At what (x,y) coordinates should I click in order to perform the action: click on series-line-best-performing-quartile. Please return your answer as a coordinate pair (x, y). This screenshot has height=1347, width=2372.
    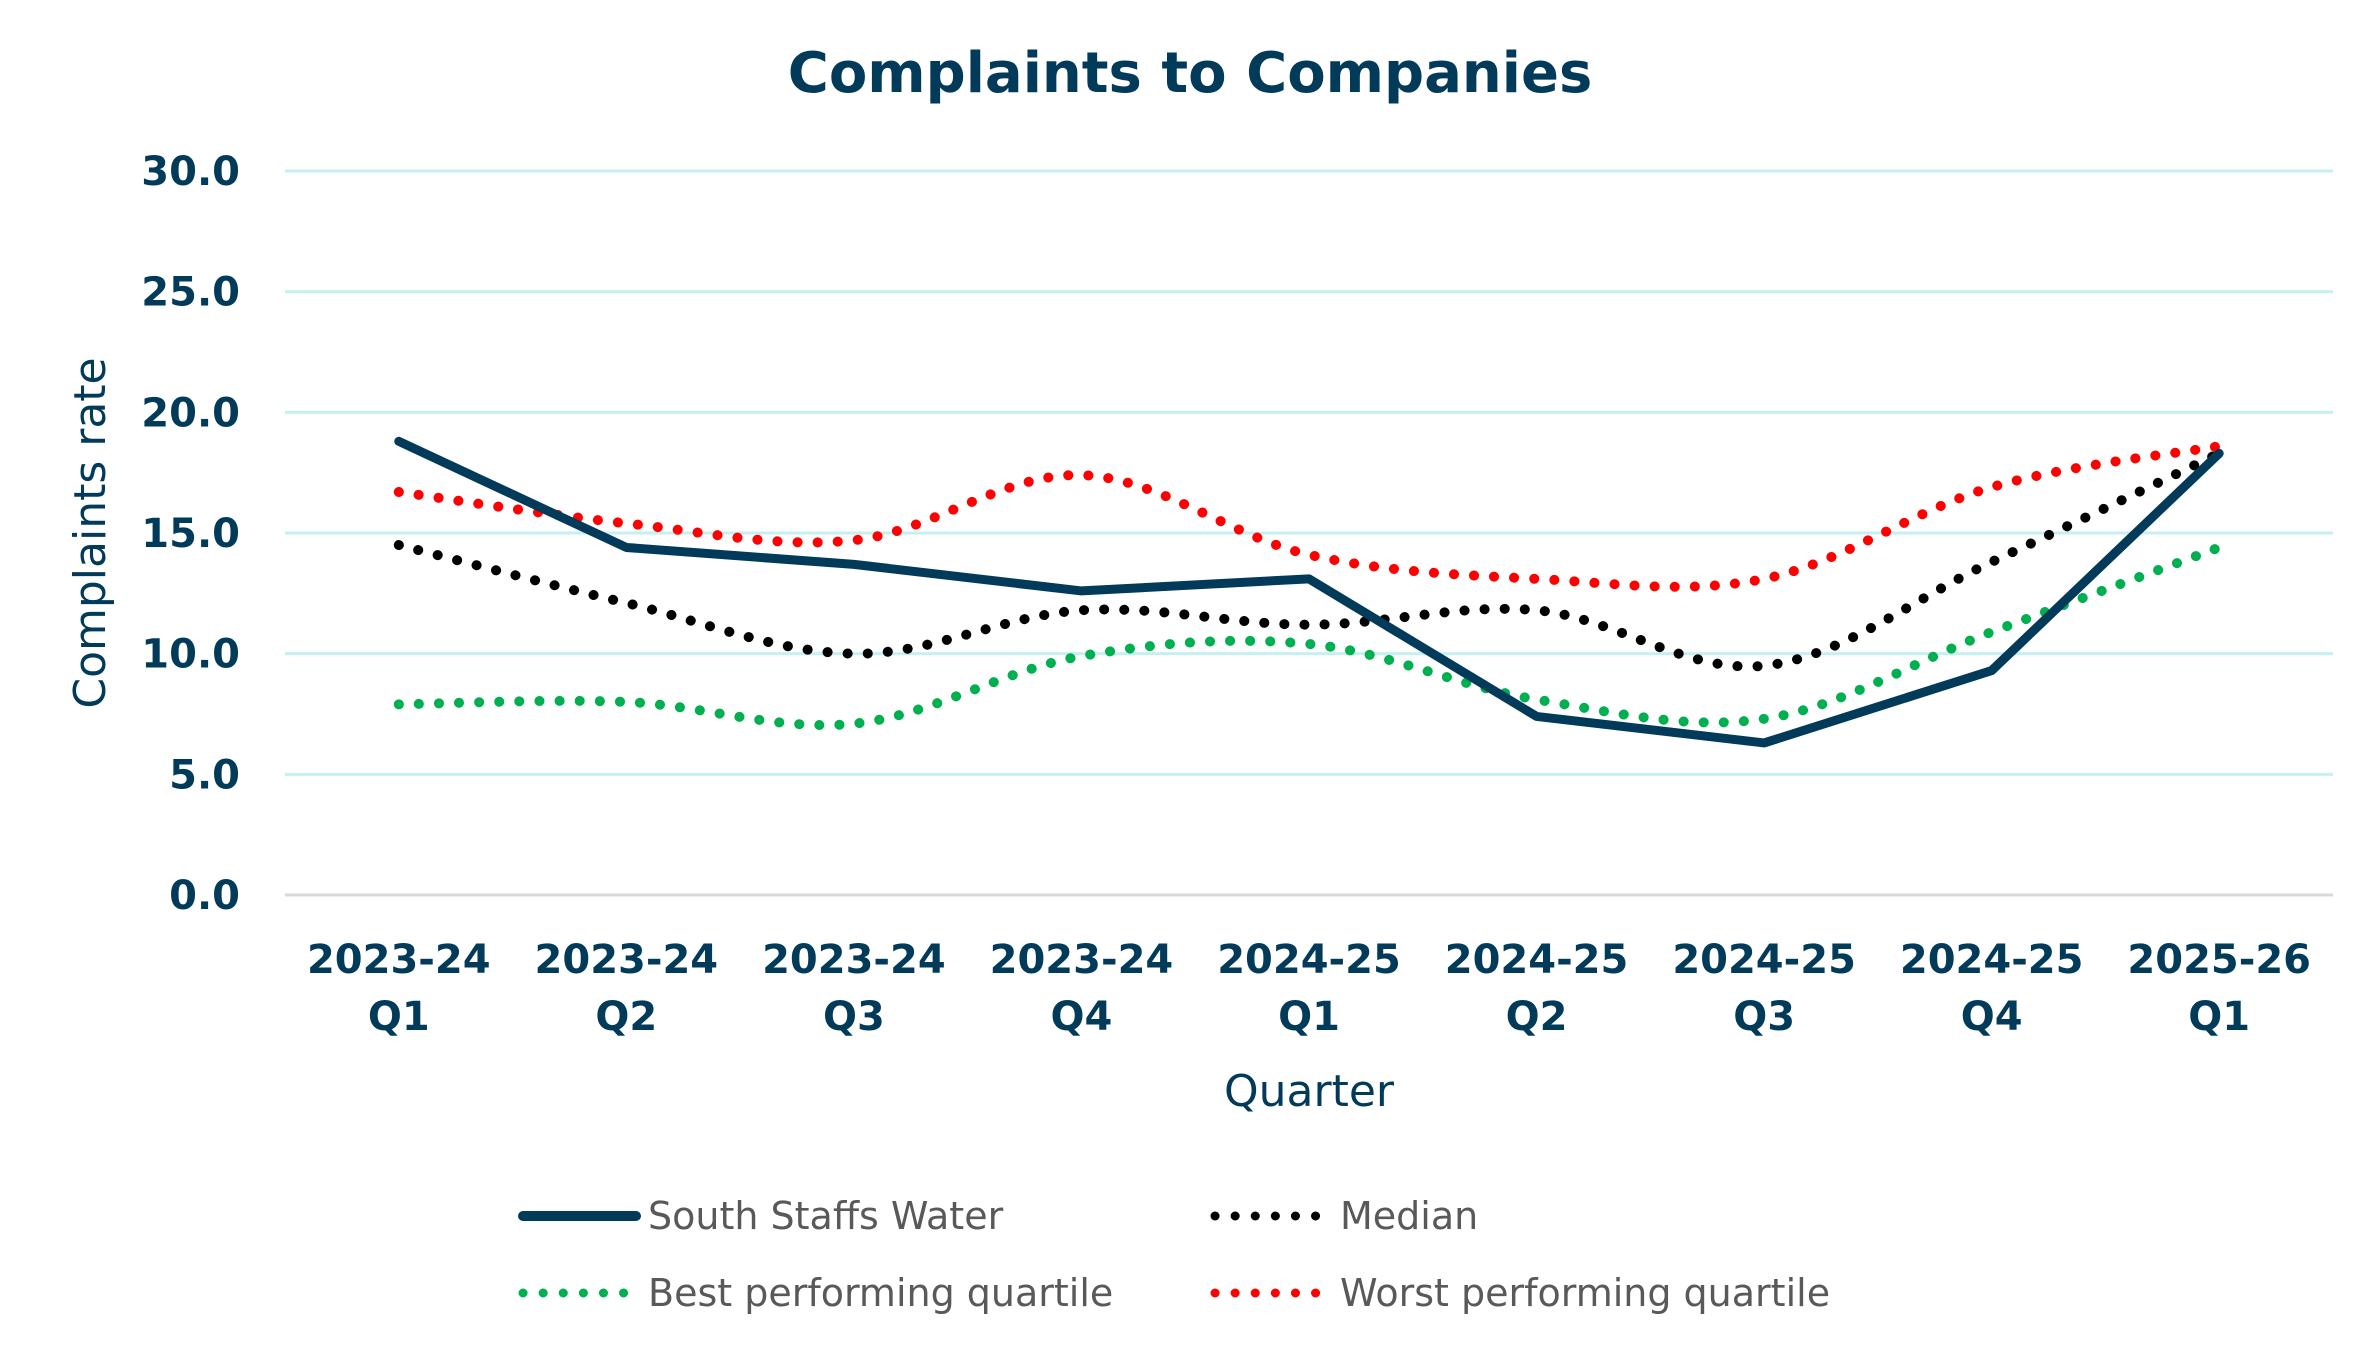
    Looking at the image, I should click on (1309, 636).